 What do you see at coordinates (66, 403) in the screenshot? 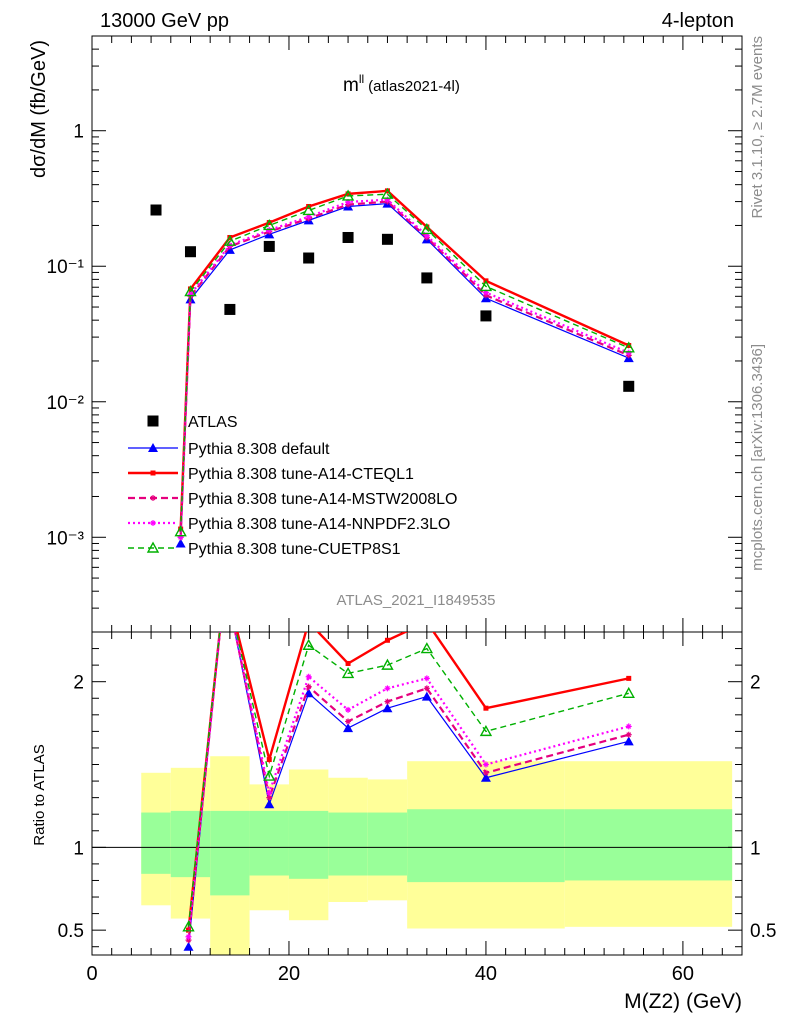
I see `main-y-tick-label: 10⁻²` at bounding box center [66, 403].